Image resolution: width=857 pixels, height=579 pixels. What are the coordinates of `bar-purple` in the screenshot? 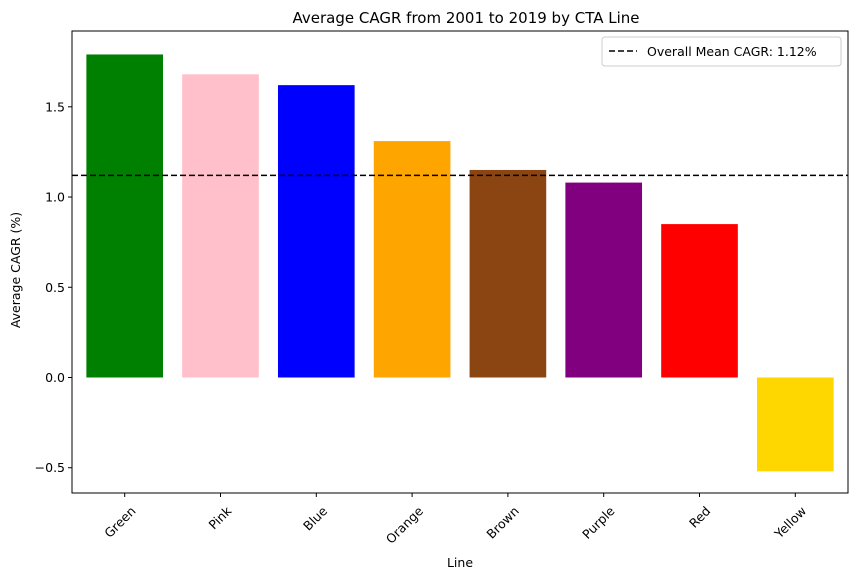 It's located at (604, 280).